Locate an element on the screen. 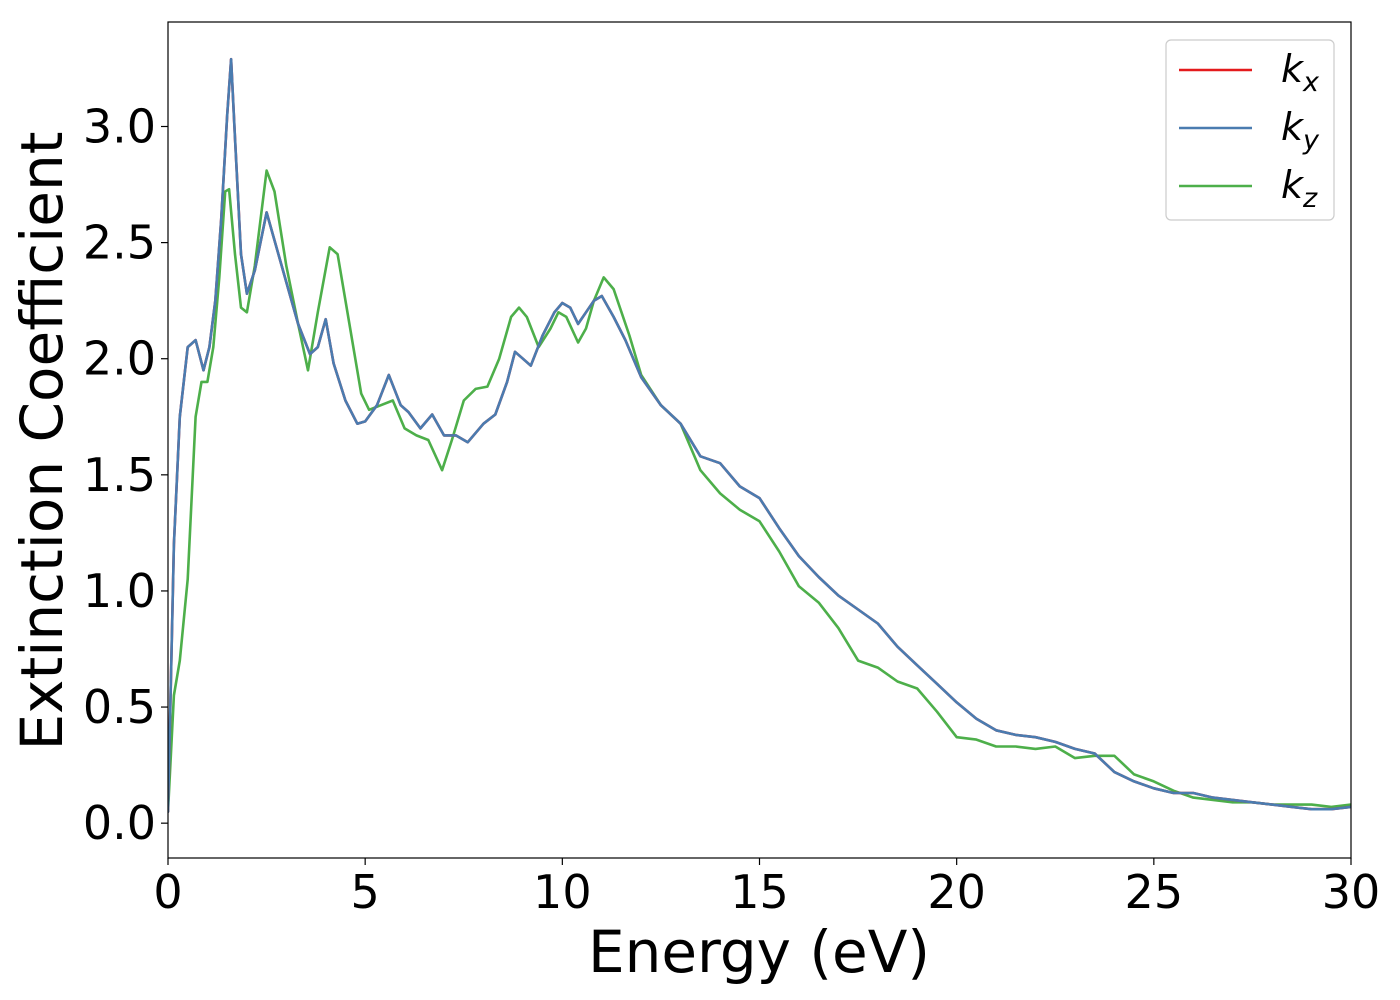 This screenshot has height=1000, width=1400. y-tick-label: 1.5 is located at coordinates (119, 475).